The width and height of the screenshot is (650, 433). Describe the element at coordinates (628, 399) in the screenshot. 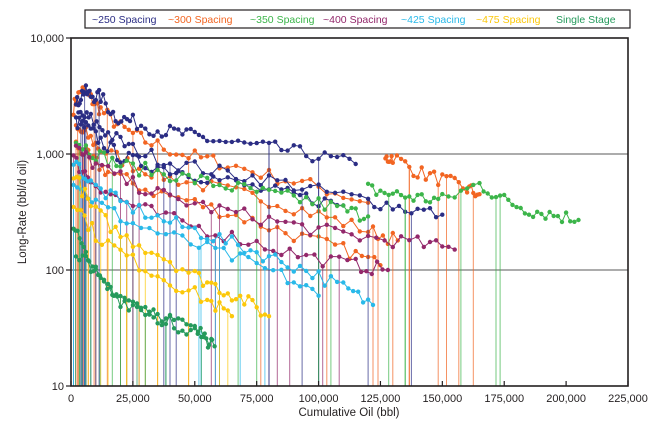

I see `x-tick-label: 225,000` at that location.